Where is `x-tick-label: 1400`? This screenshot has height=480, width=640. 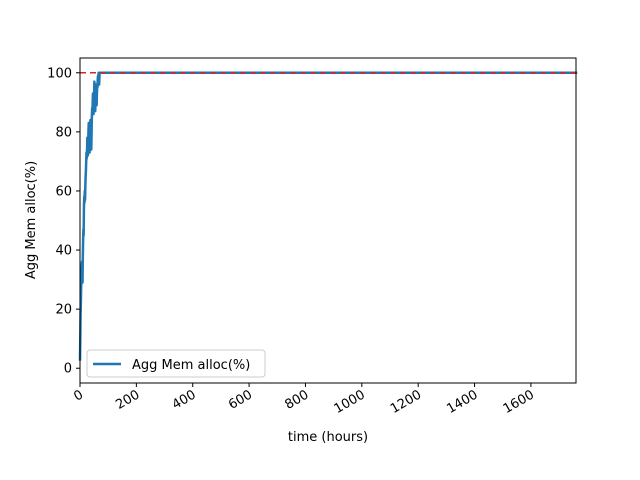 x-tick-label: 1400 is located at coordinates (462, 402).